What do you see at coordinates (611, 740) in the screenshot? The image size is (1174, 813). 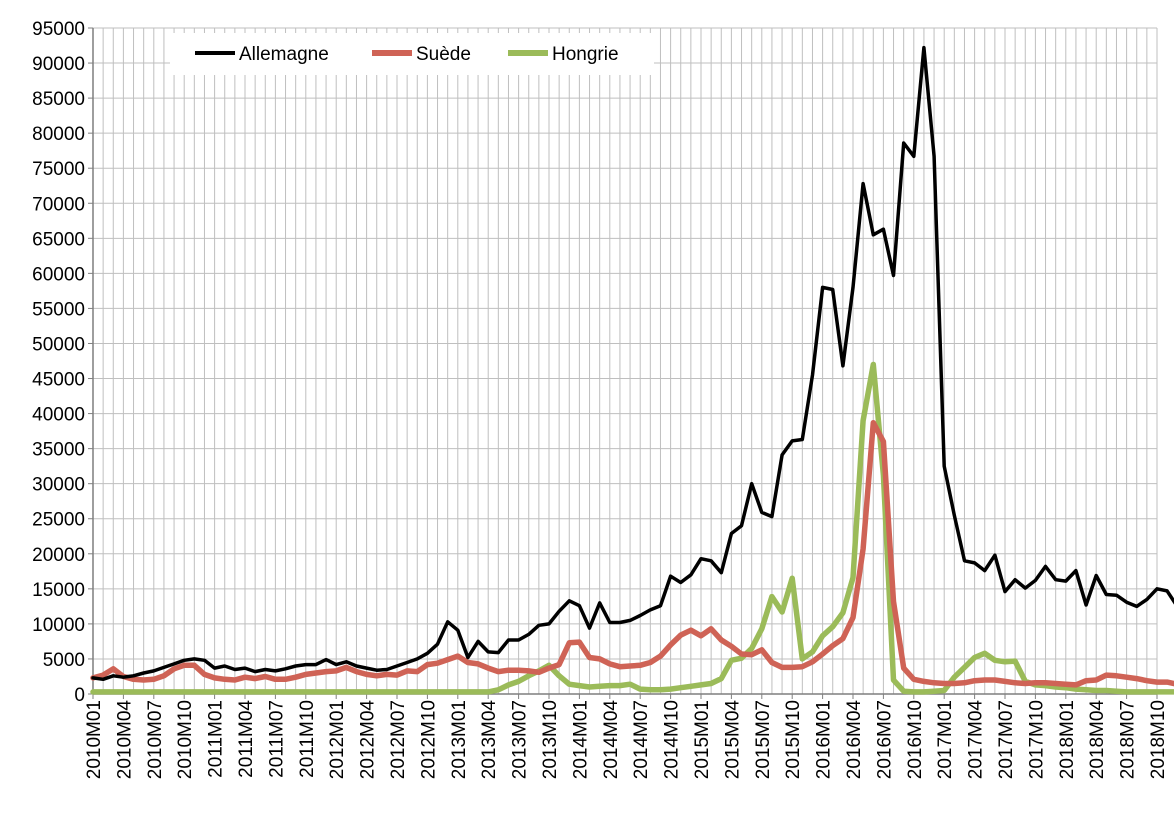 I see `x-tick-label: 2014M04` at bounding box center [611, 740].